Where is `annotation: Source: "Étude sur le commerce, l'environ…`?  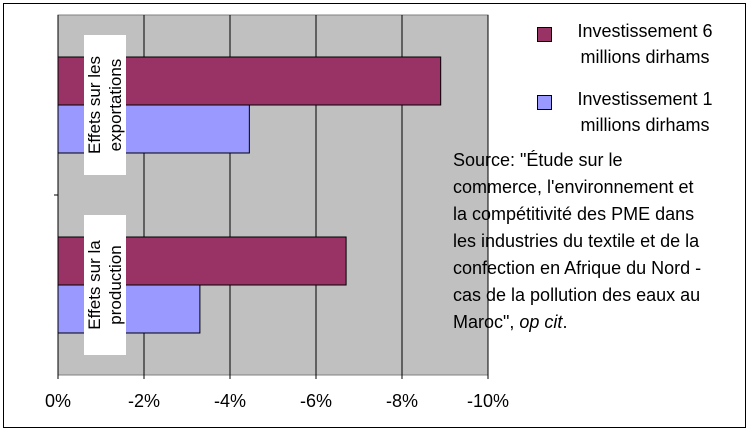 annotation: Source: "Étude sur le commerce, l'environ… is located at coordinates (577, 241).